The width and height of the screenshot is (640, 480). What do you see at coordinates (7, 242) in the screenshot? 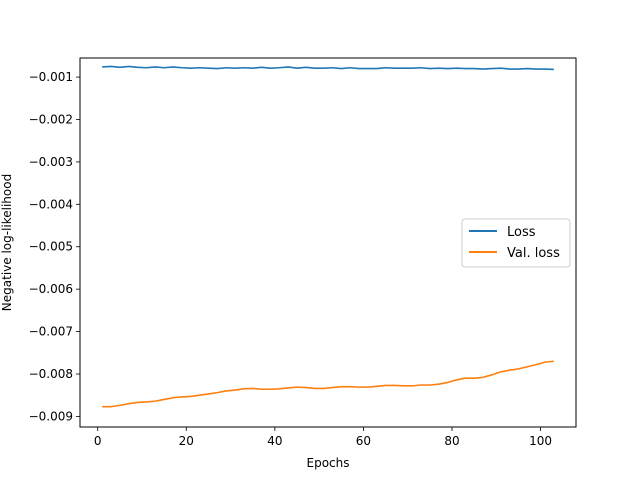
I see `y-axis-label: Negative log-likelihood` at bounding box center [7, 242].